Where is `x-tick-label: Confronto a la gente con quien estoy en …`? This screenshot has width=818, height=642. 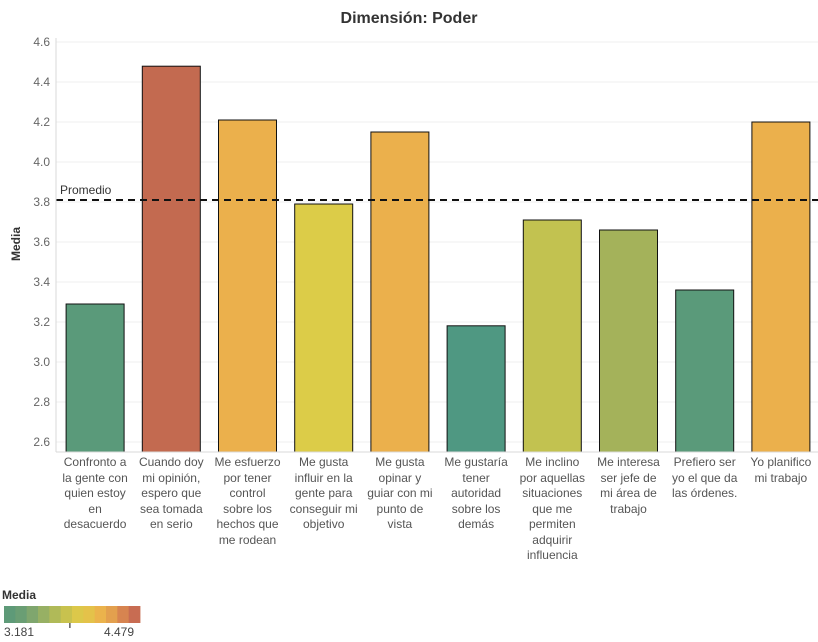 x-tick-label: Confronto a la gente con quien estoy en … is located at coordinates (95, 493).